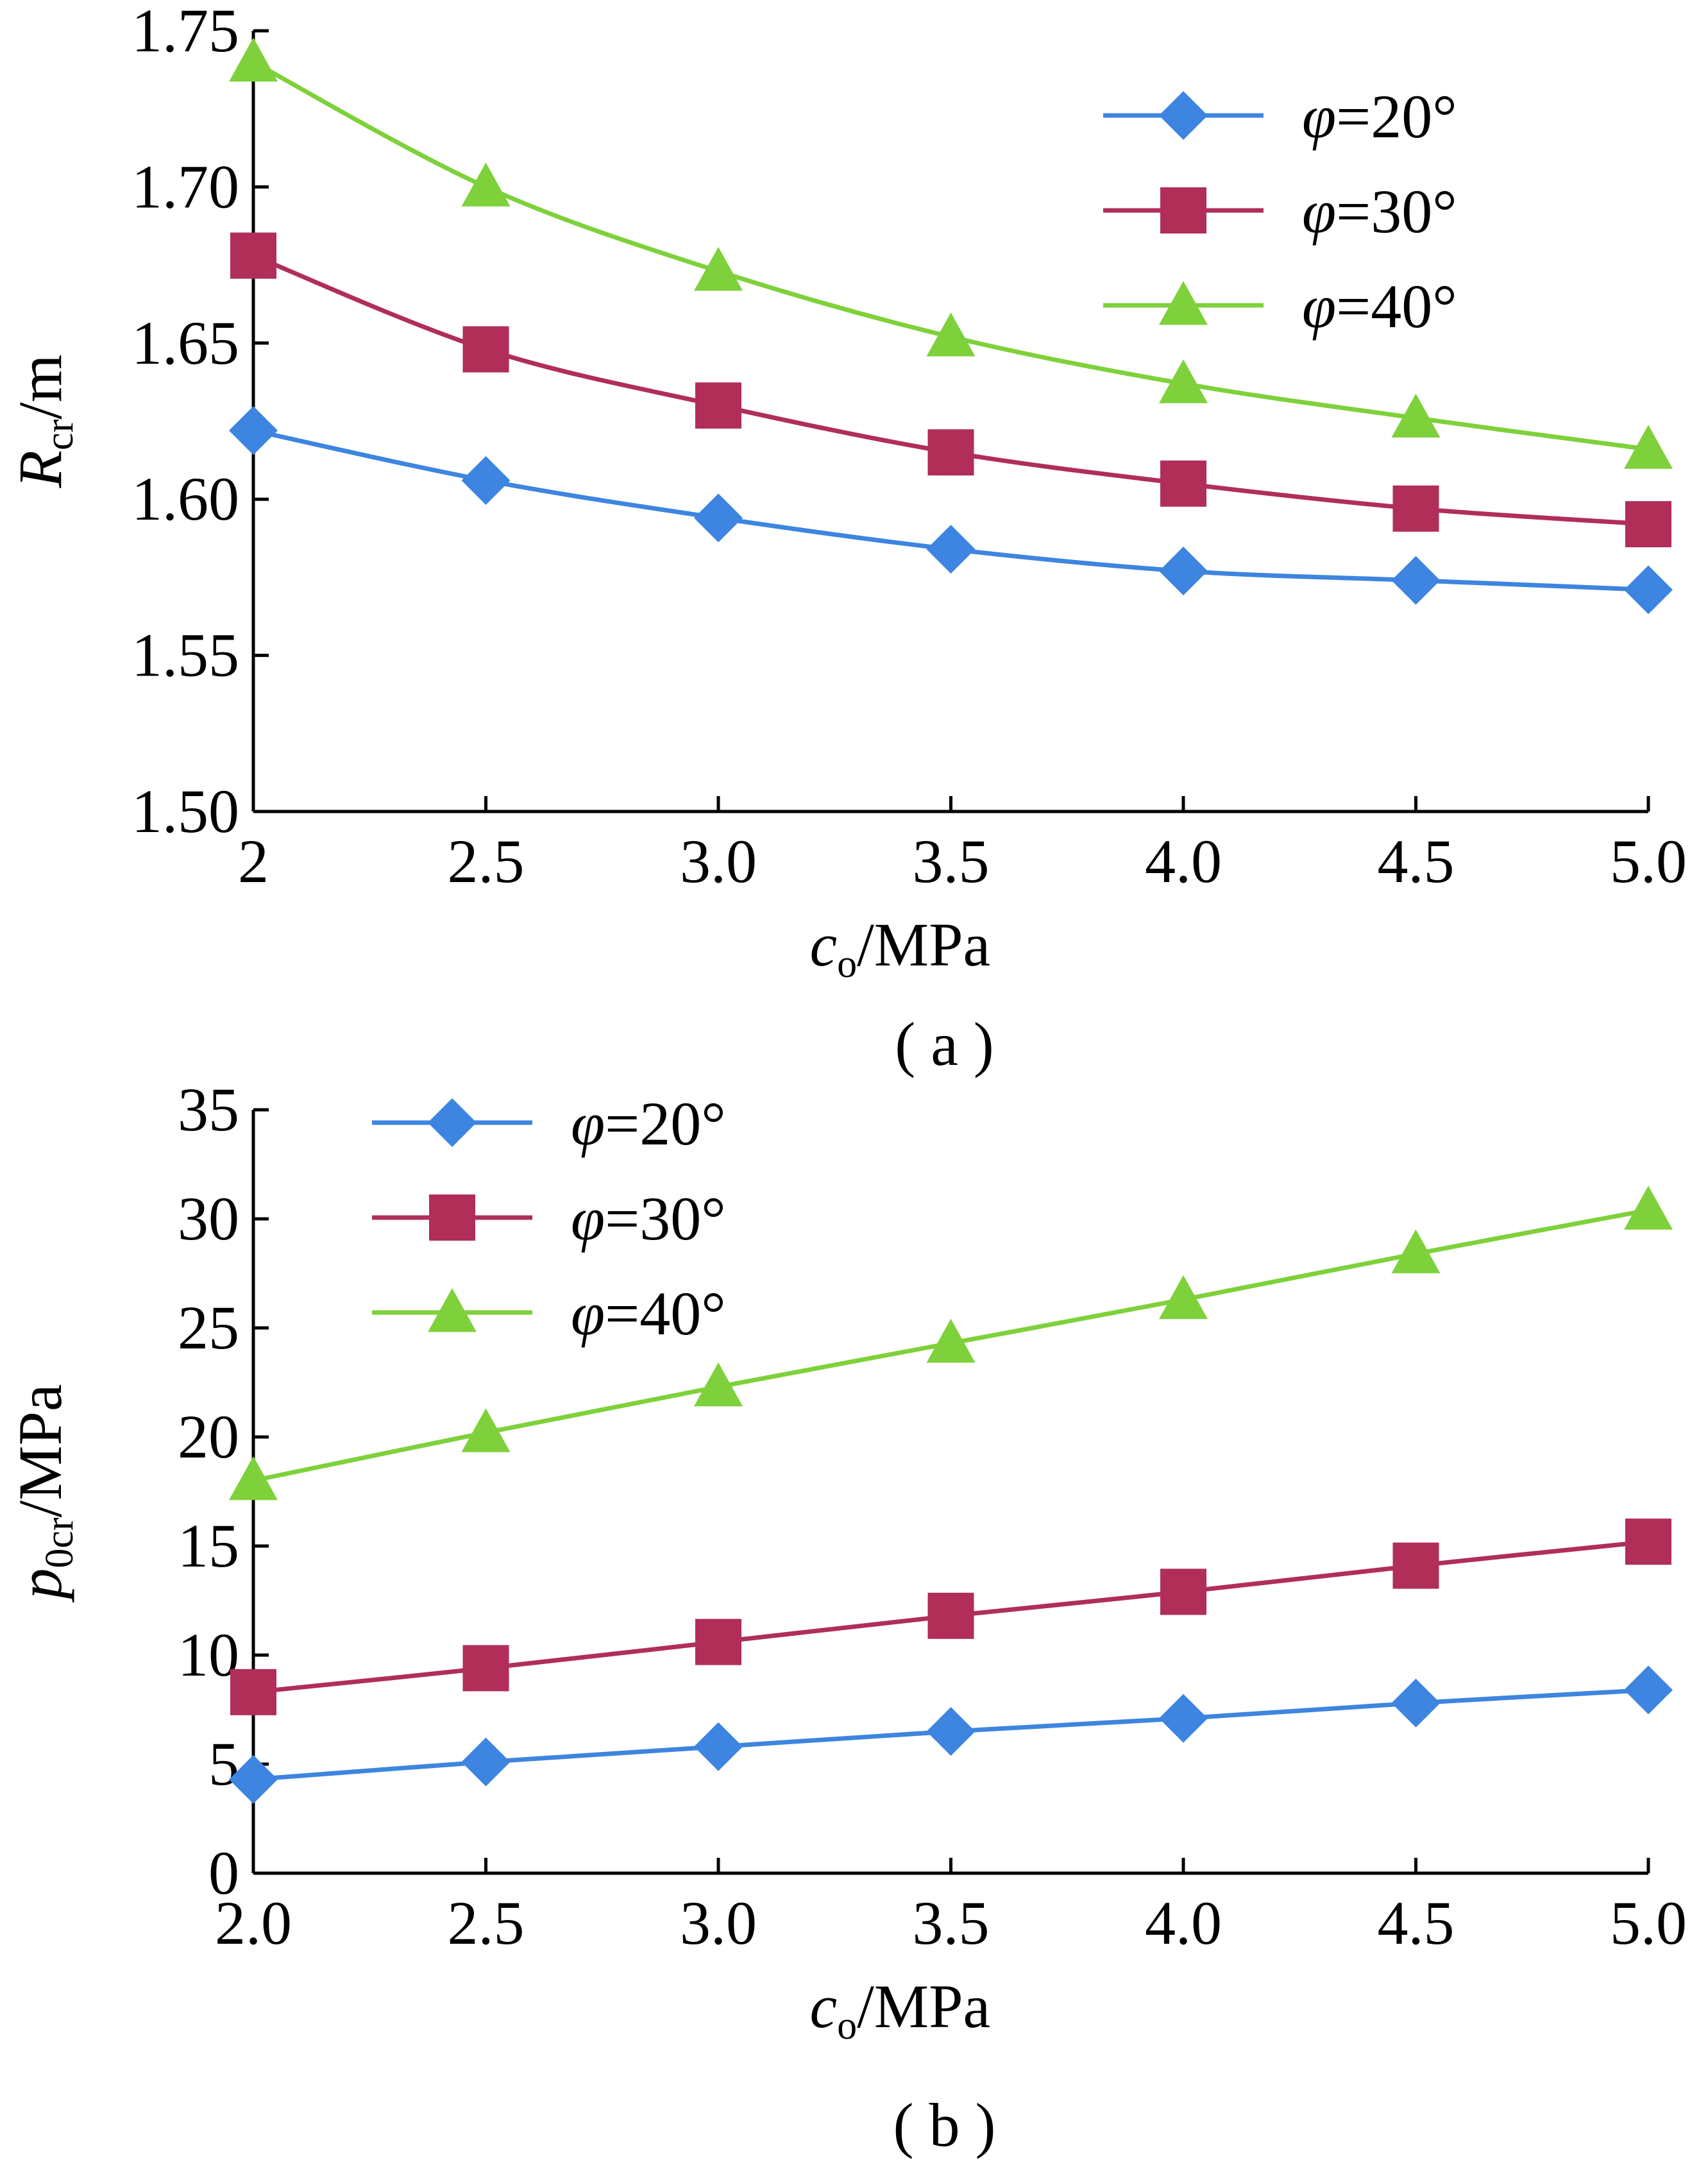  I want to click on x-tick-label: 4.5, so click(1416, 1923).